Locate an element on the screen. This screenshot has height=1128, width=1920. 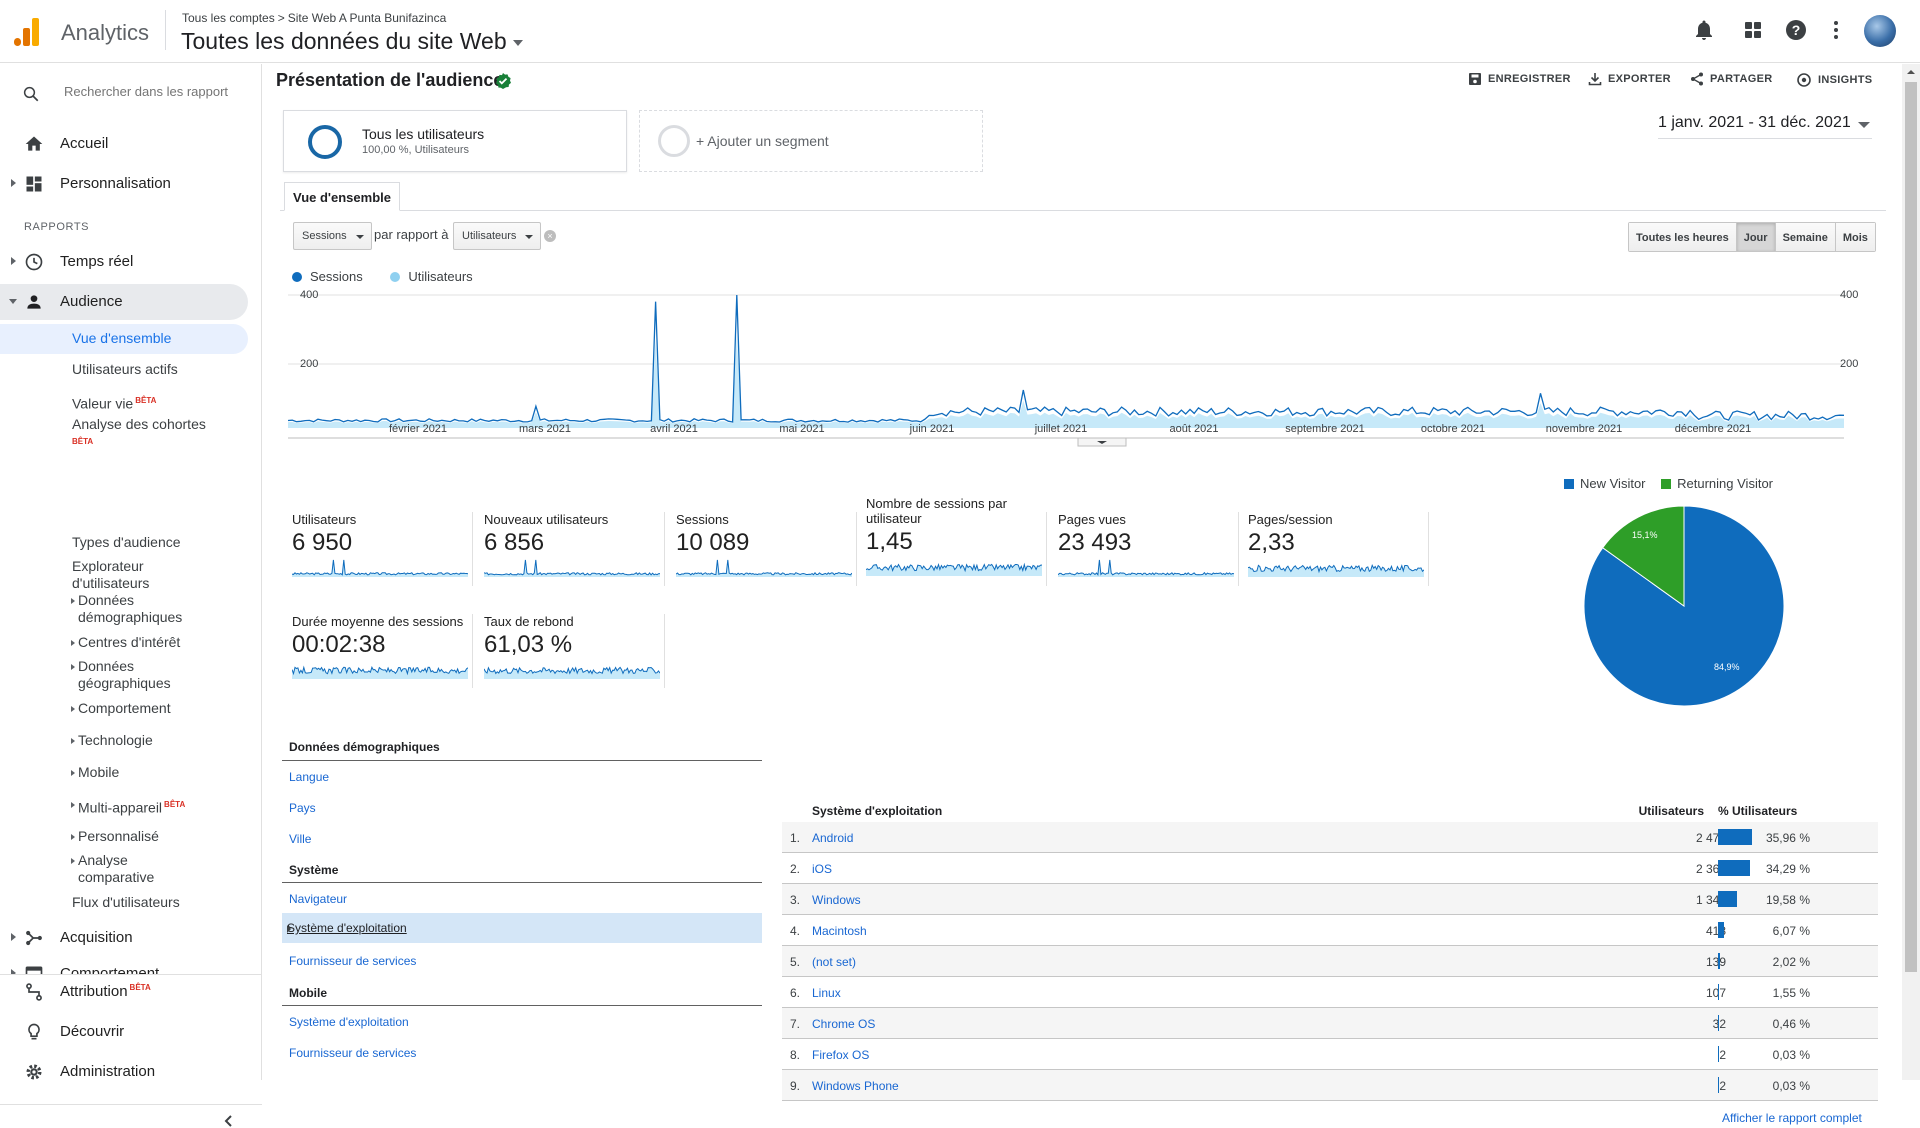
breadcrumb-account: Site Web A Punta Bunifazinca is located at coordinates (367, 18).